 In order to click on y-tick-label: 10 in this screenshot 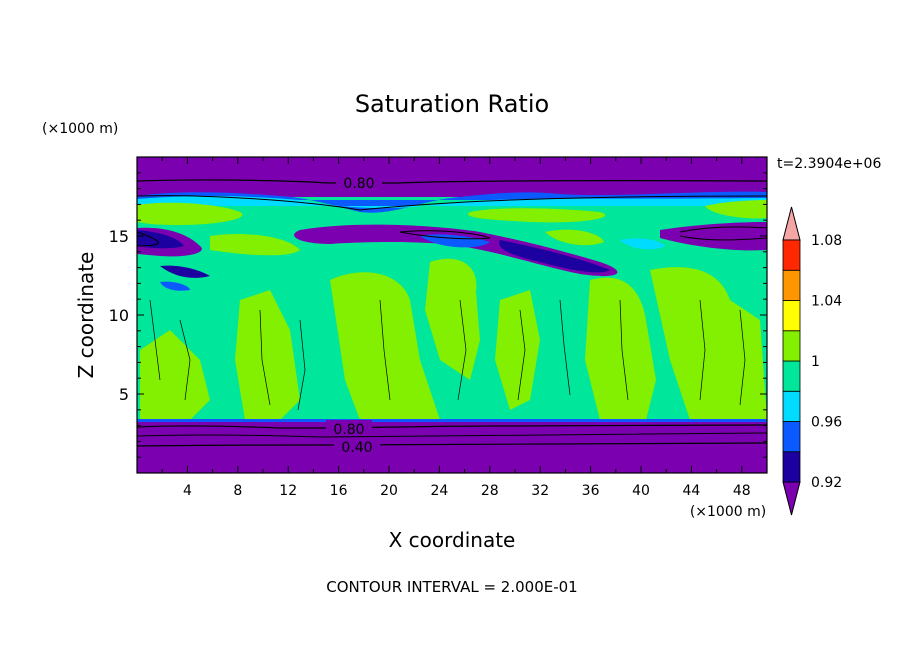, I will do `click(119, 315)`.